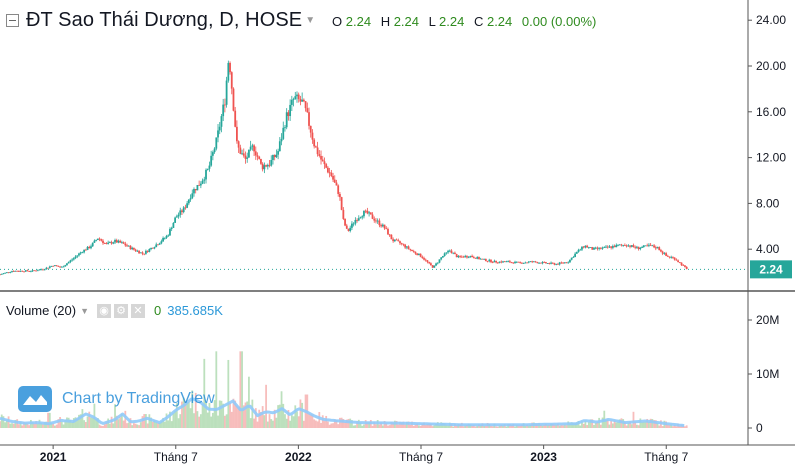 Image resolution: width=795 pixels, height=467 pixels. Describe the element at coordinates (138, 398) in the screenshot. I see `watermark-text: Chart by TradingView` at that location.